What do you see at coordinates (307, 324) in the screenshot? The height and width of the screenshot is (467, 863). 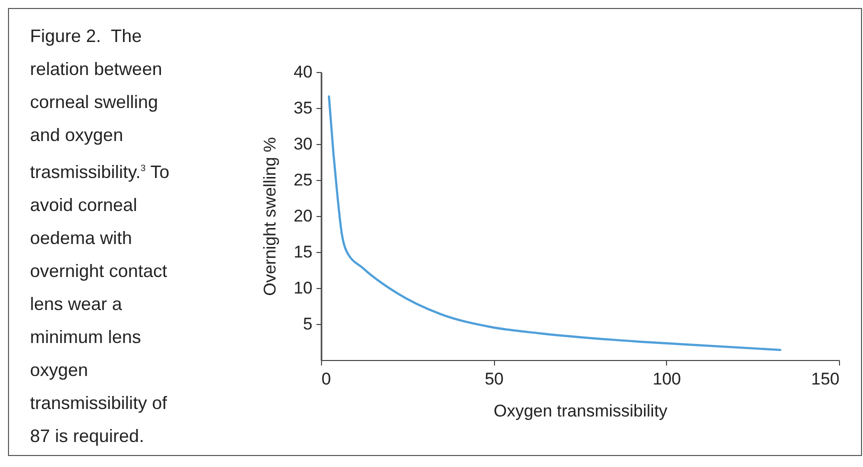 I see `y-tick-label: 5` at bounding box center [307, 324].